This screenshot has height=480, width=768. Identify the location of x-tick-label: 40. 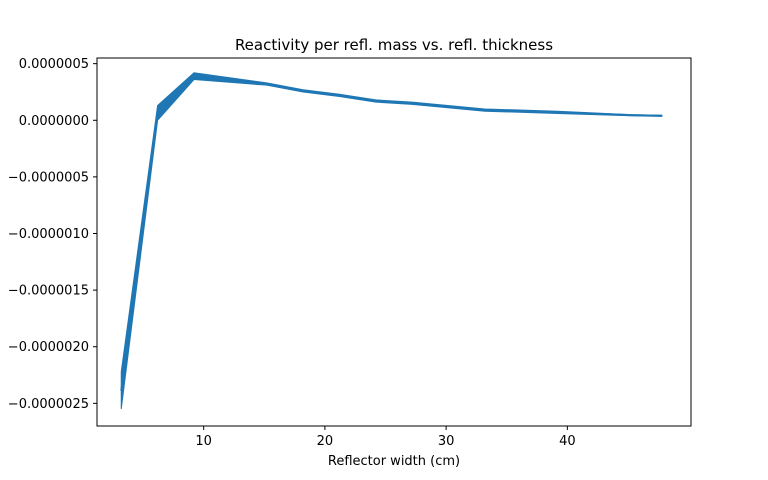
(567, 441).